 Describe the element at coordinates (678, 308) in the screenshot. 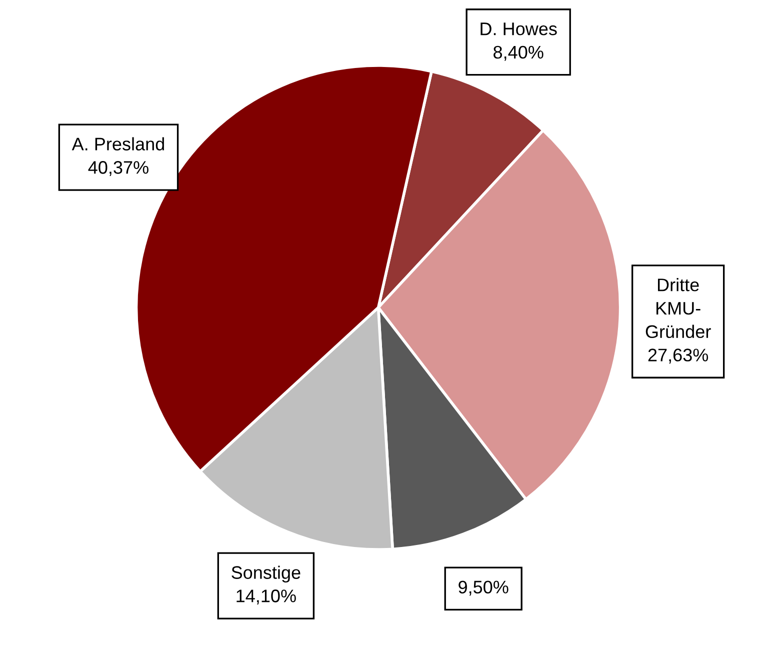

I see `slice-label: Dritte KMU- Gründer` at that location.